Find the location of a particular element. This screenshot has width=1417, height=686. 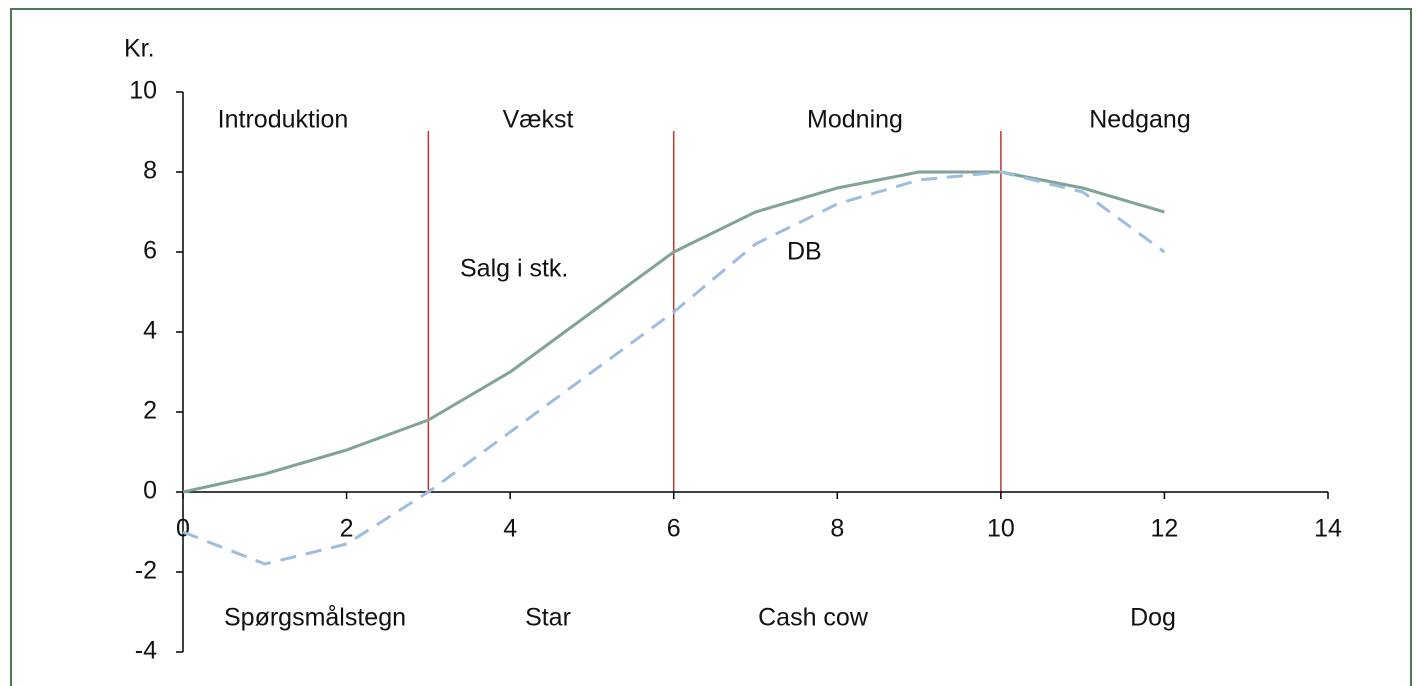

y-tick-label: 2 is located at coordinates (150, 411).